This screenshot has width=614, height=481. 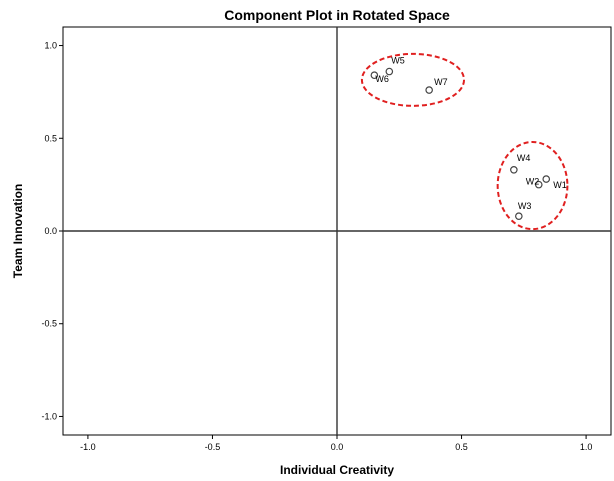 I want to click on x-tick-label: 0.0, so click(x=337, y=447).